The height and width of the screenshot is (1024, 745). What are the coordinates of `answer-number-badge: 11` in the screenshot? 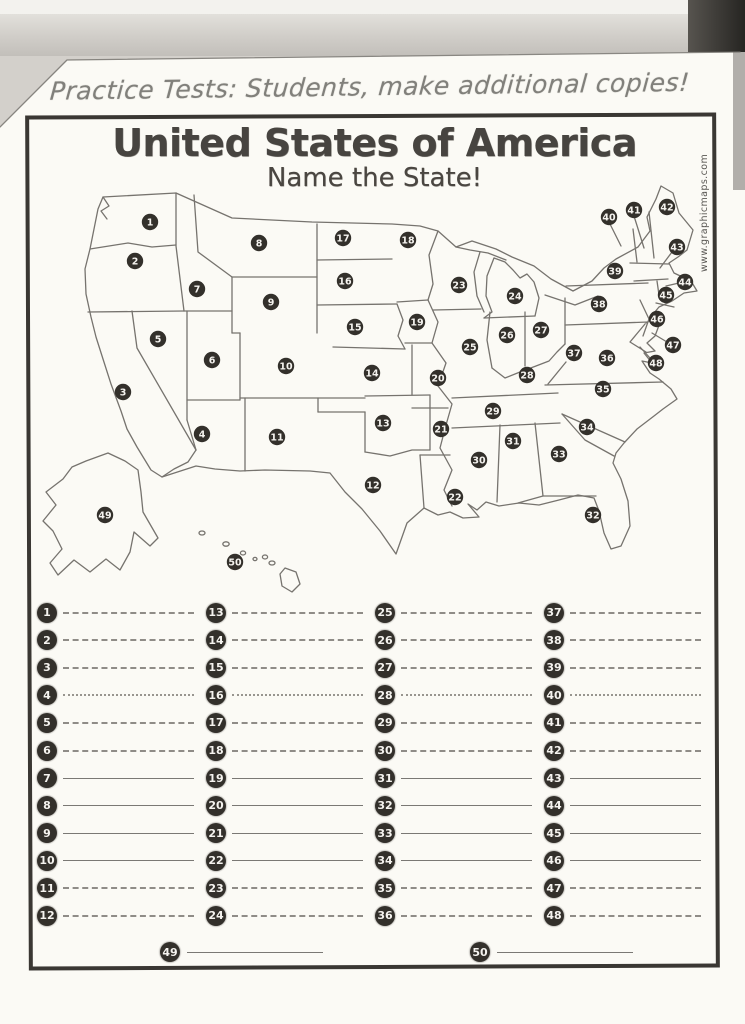 It's located at (47, 888).